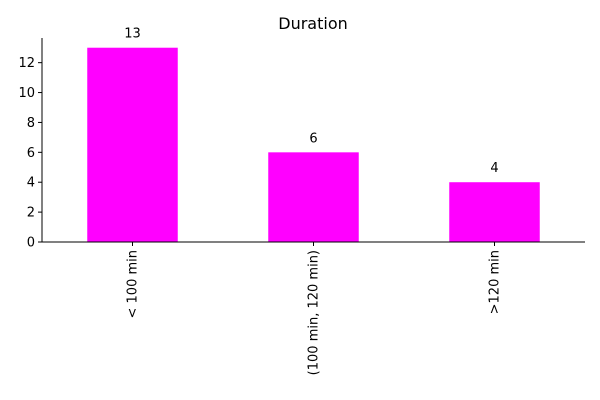 This screenshot has width=600, height=400. Describe the element at coordinates (31, 243) in the screenshot. I see `y-tick-label: 0` at that location.